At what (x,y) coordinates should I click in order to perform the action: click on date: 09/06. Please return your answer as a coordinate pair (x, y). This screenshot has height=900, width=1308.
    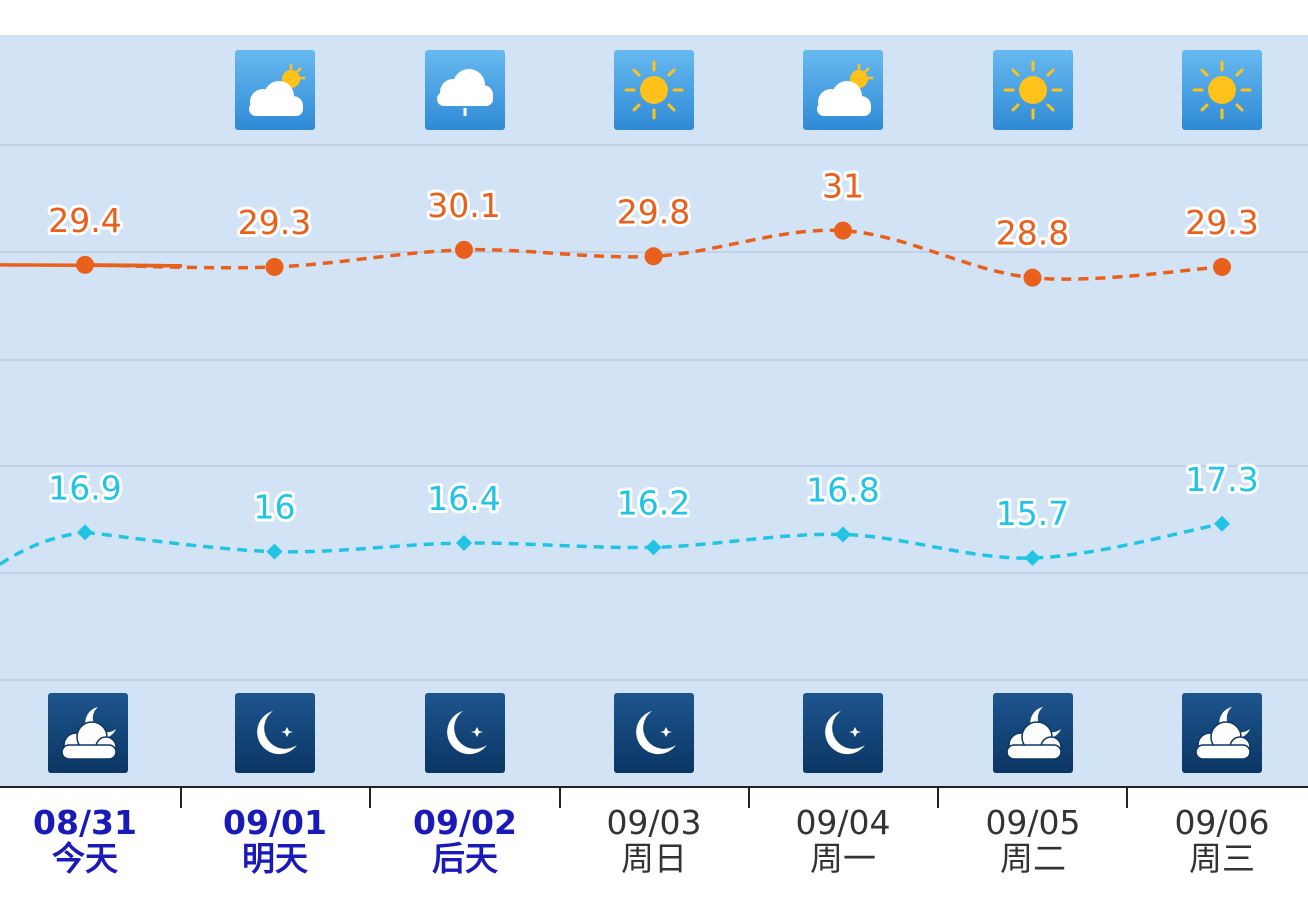
    Looking at the image, I should click on (1221, 822).